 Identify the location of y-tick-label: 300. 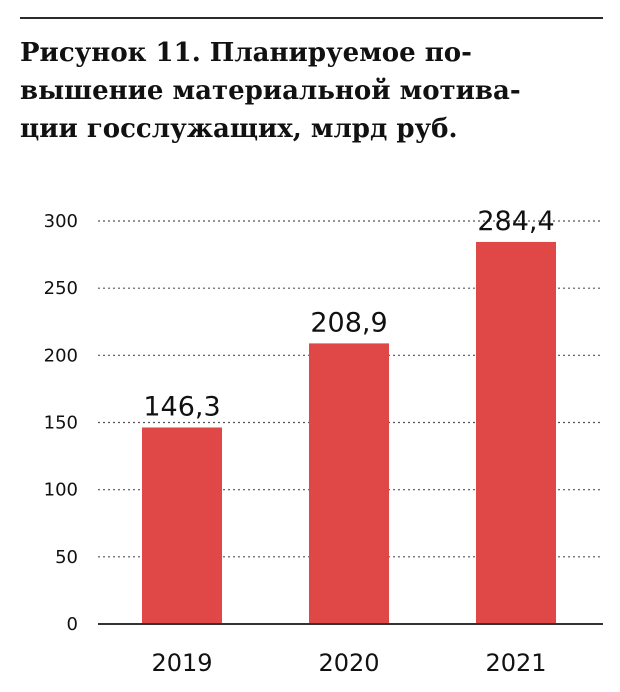
(61, 221).